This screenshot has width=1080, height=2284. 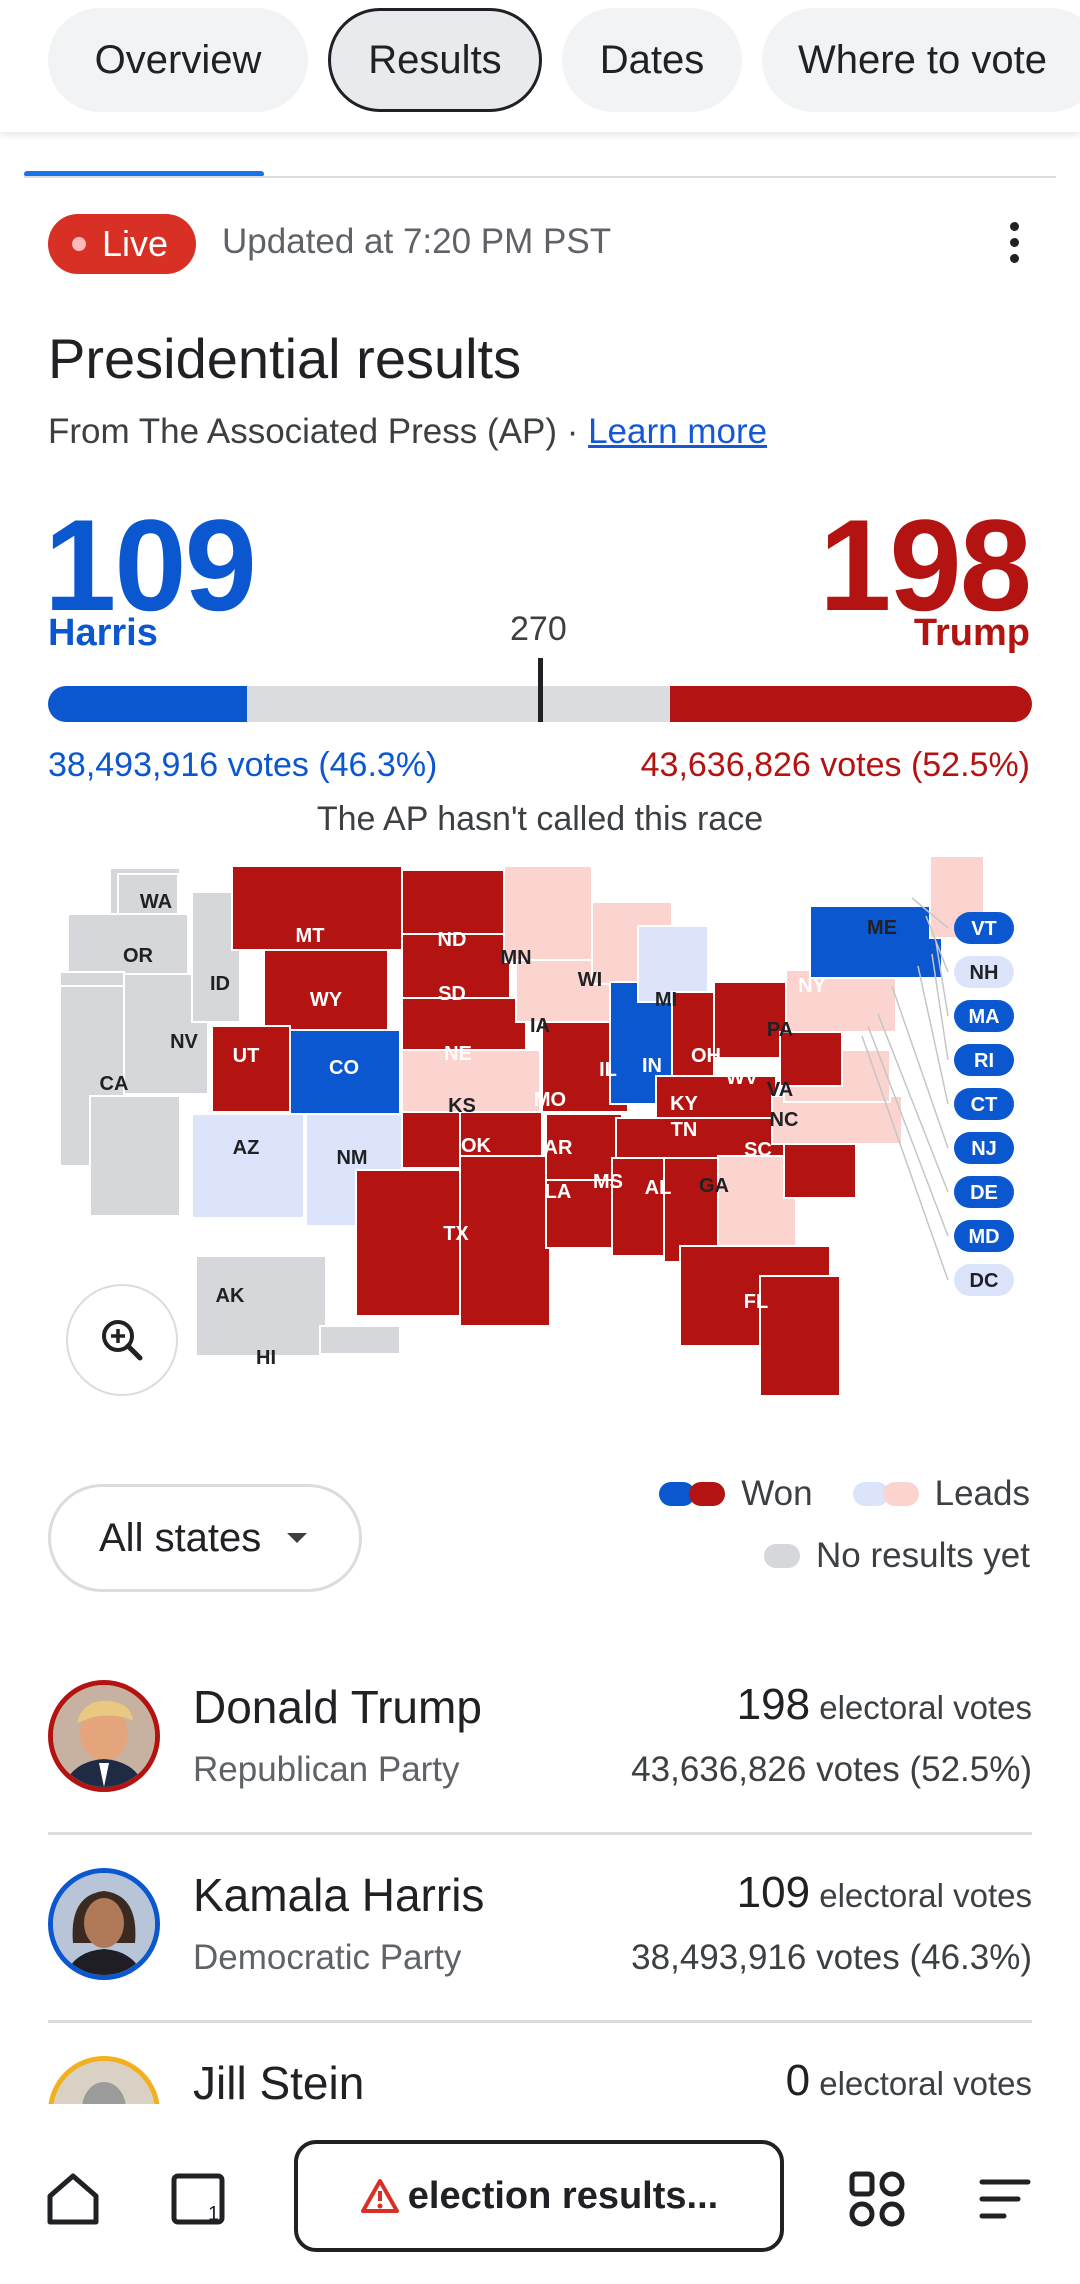 I want to click on state-ia, so click(x=563, y=991).